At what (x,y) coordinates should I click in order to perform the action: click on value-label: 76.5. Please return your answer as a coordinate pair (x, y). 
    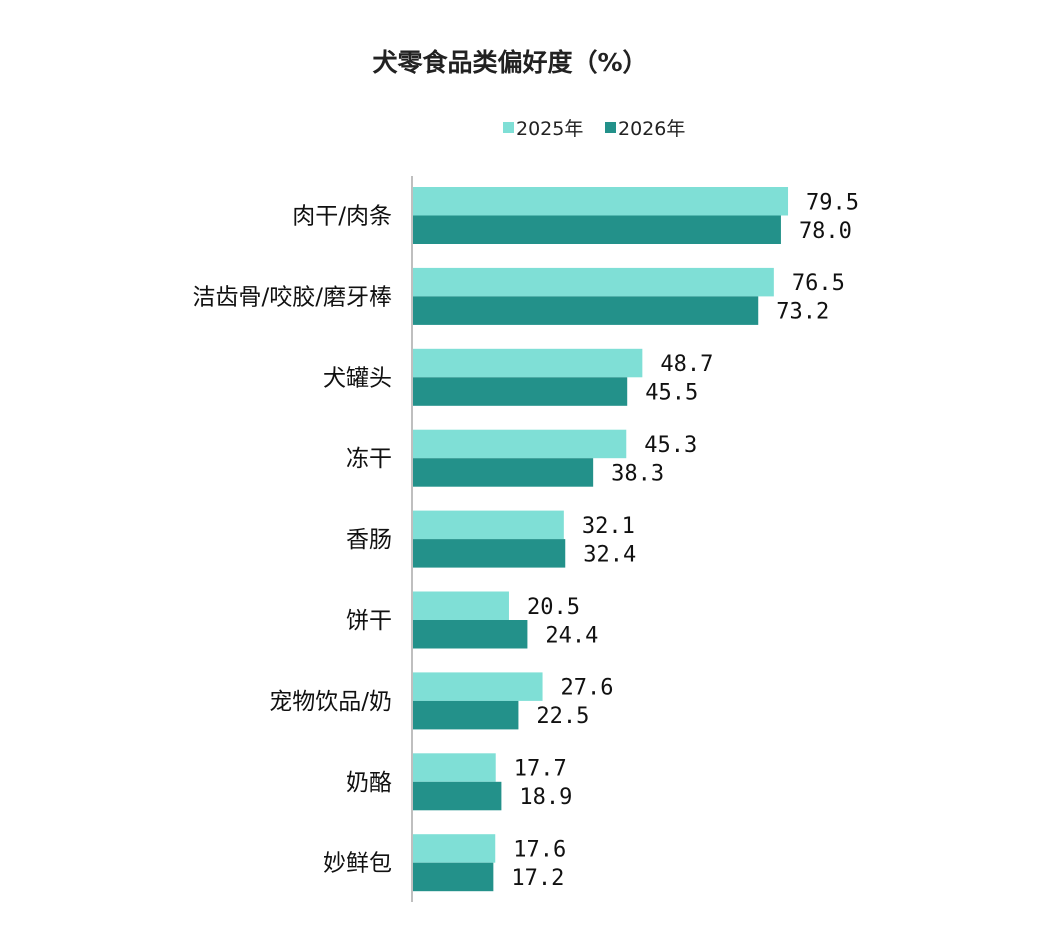
    Looking at the image, I should click on (818, 283).